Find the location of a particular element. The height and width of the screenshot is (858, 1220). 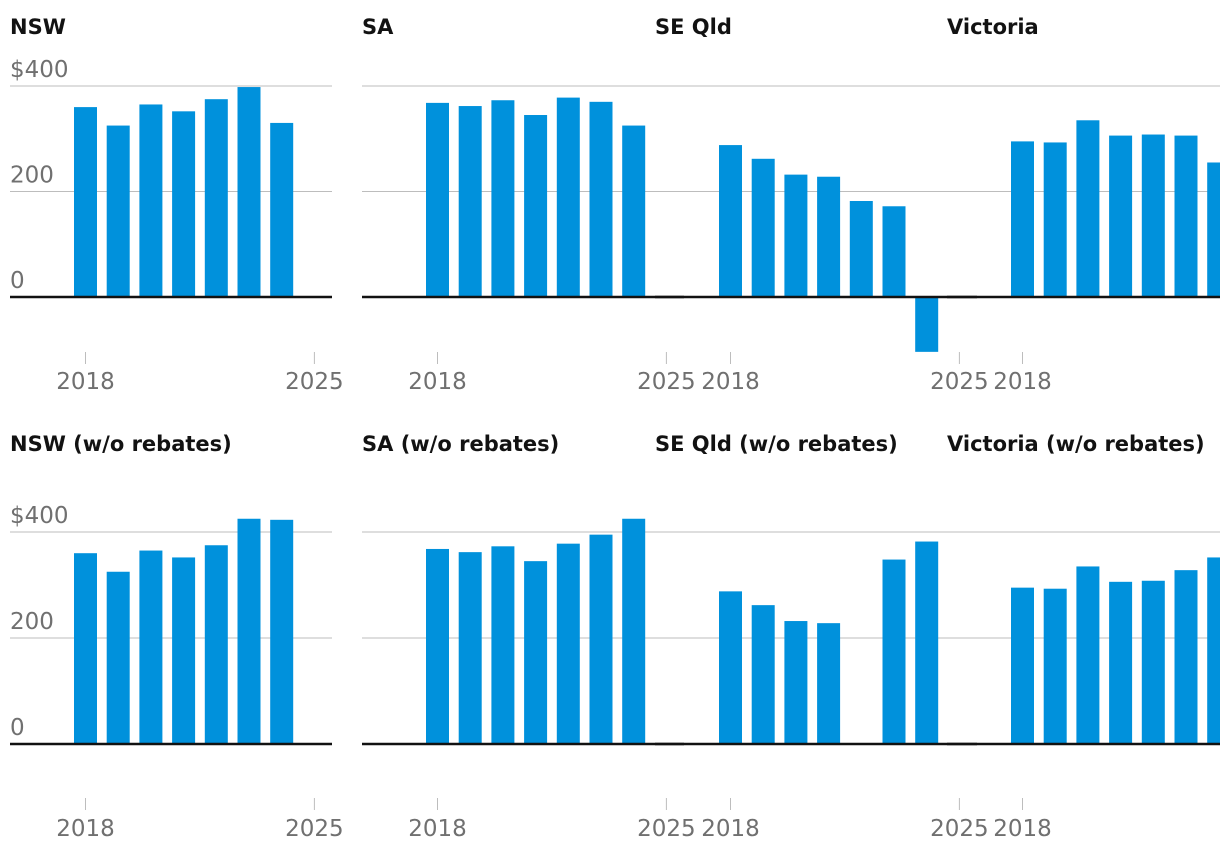

chart-panel-2: 2018 2025 SA is located at coordinates (529, 205).